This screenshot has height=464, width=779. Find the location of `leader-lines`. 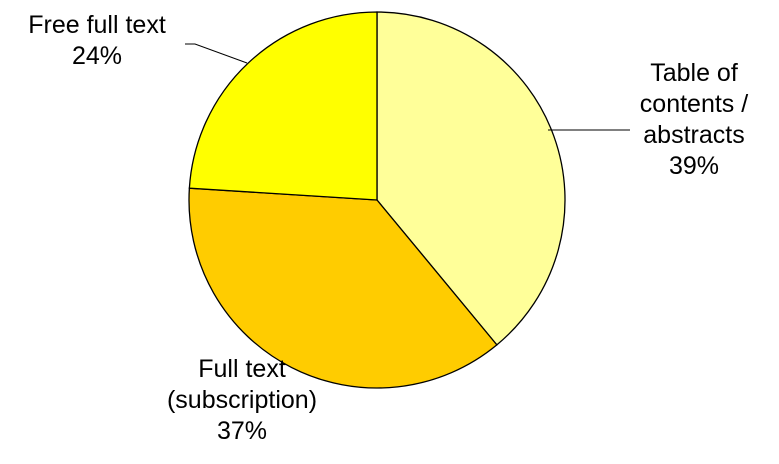

leader-lines is located at coordinates (407, 87).